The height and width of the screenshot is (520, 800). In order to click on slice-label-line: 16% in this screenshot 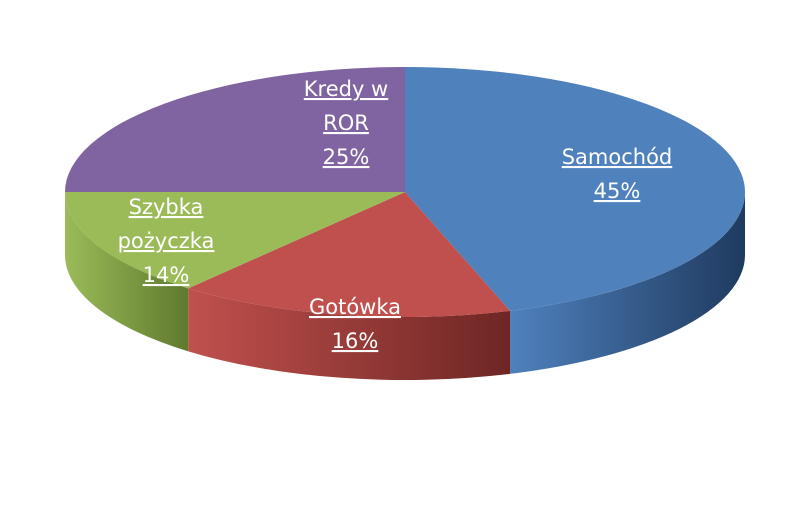, I will do `click(355, 341)`.